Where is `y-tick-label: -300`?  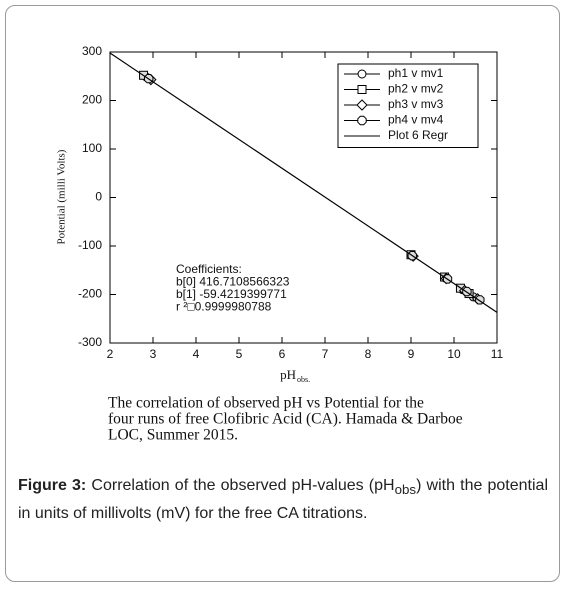
y-tick-label: -300 is located at coordinates (90, 342).